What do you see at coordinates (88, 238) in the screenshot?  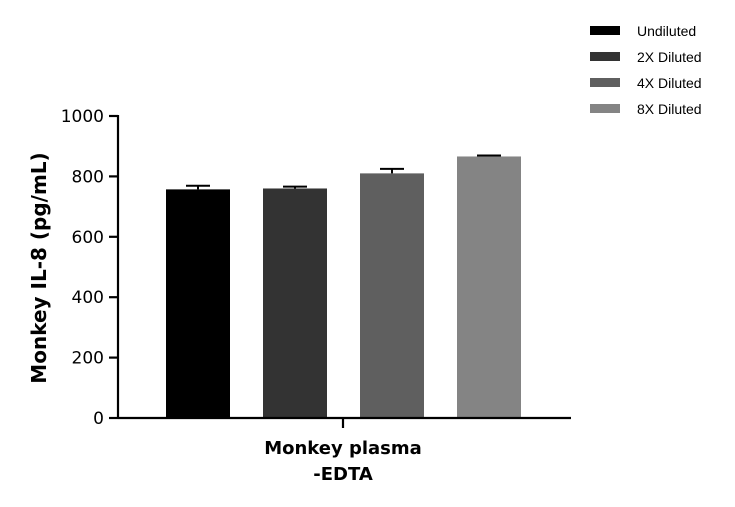 I see `y-tick-label: 600` at bounding box center [88, 238].